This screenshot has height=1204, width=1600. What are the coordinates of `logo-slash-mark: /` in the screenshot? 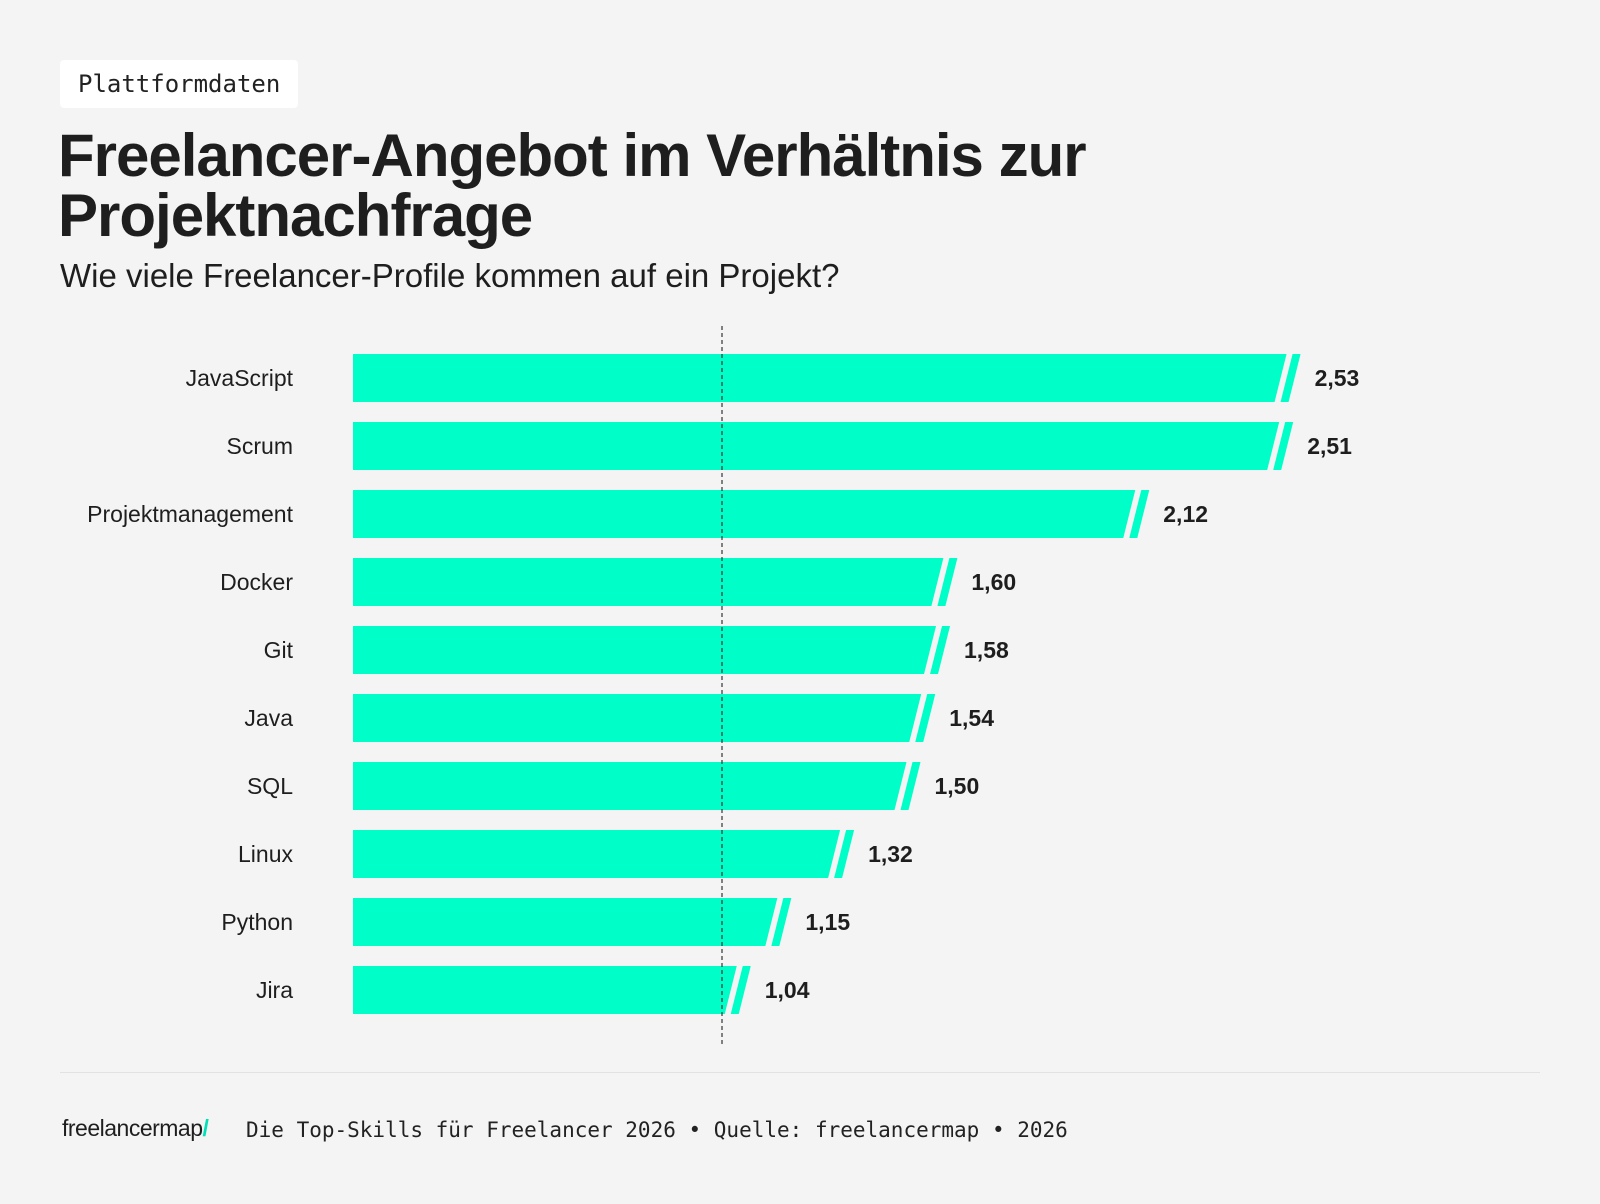 It's located at (205, 1128).